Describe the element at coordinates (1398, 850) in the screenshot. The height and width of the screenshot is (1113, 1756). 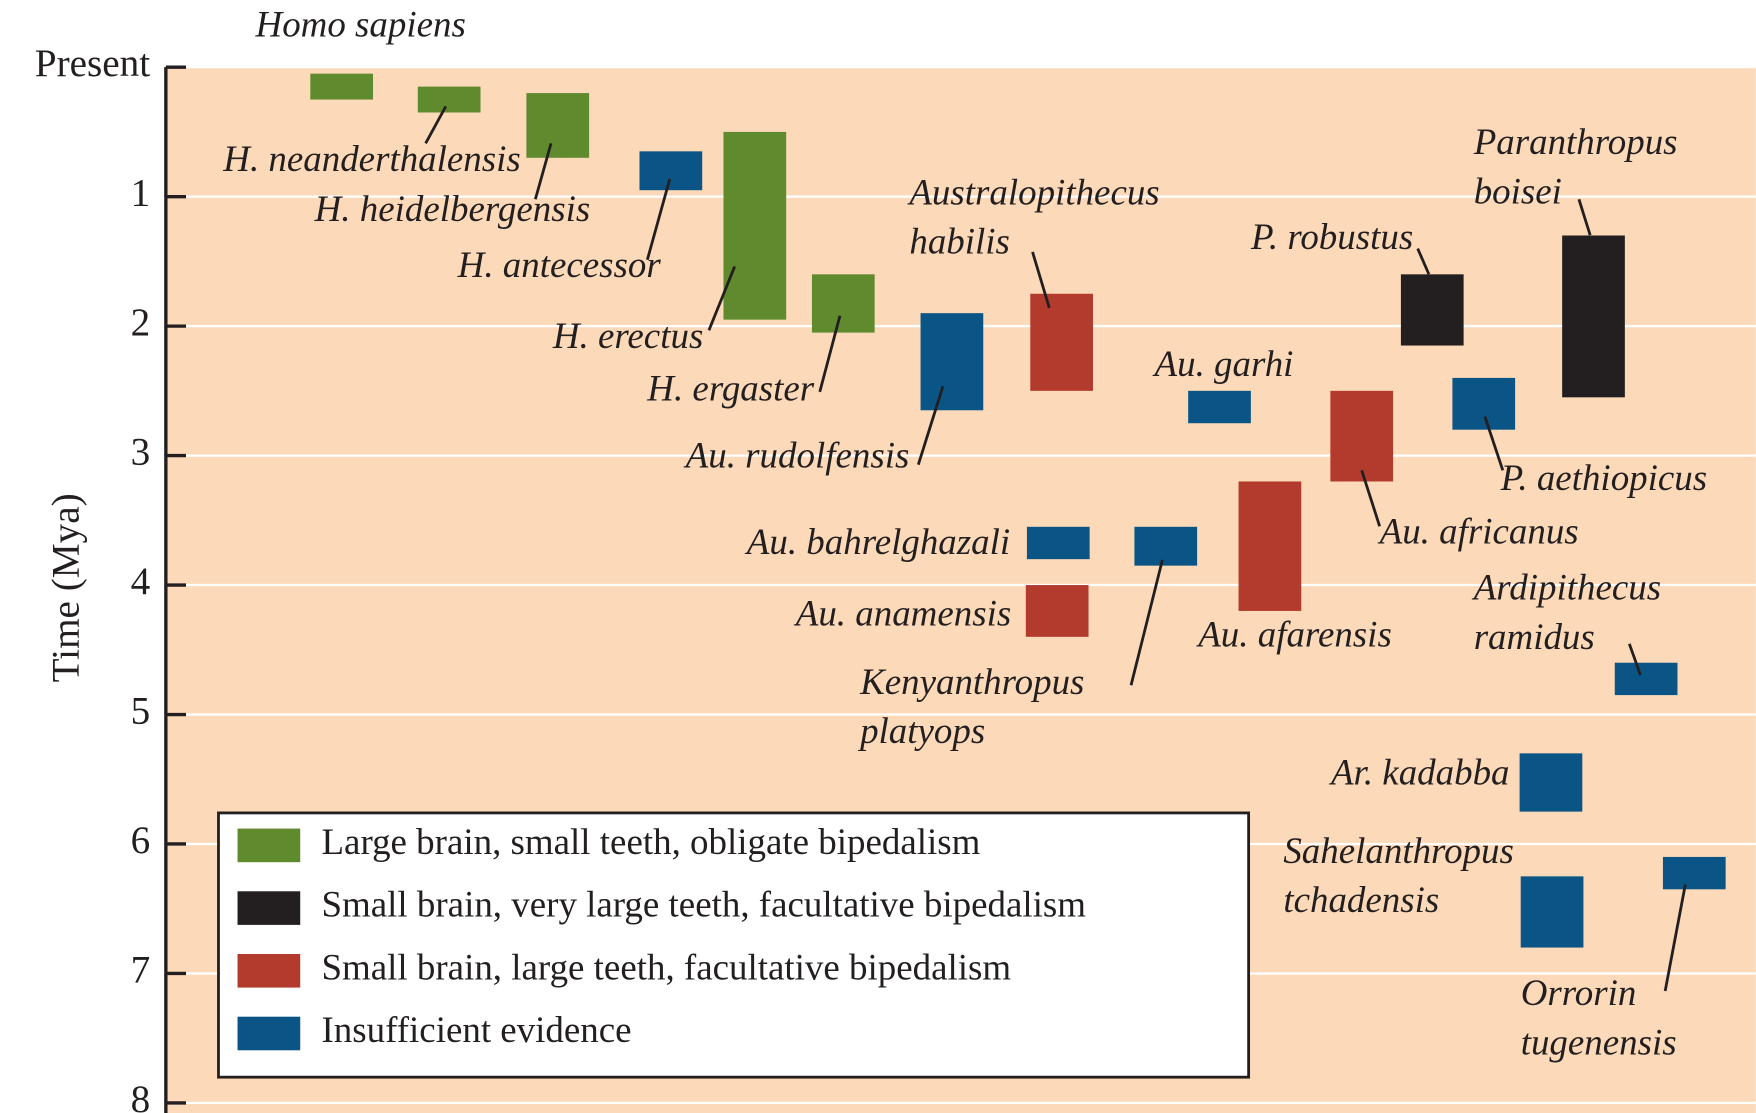
I see `species-label: Sahelanthropus` at that location.